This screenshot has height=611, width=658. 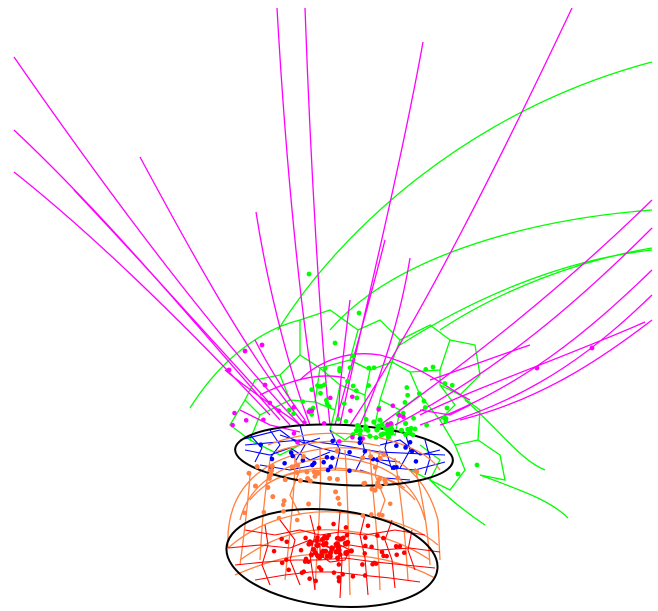 What do you see at coordinates (332, 558) in the screenshot?
I see `lower-disk-boundary` at bounding box center [332, 558].